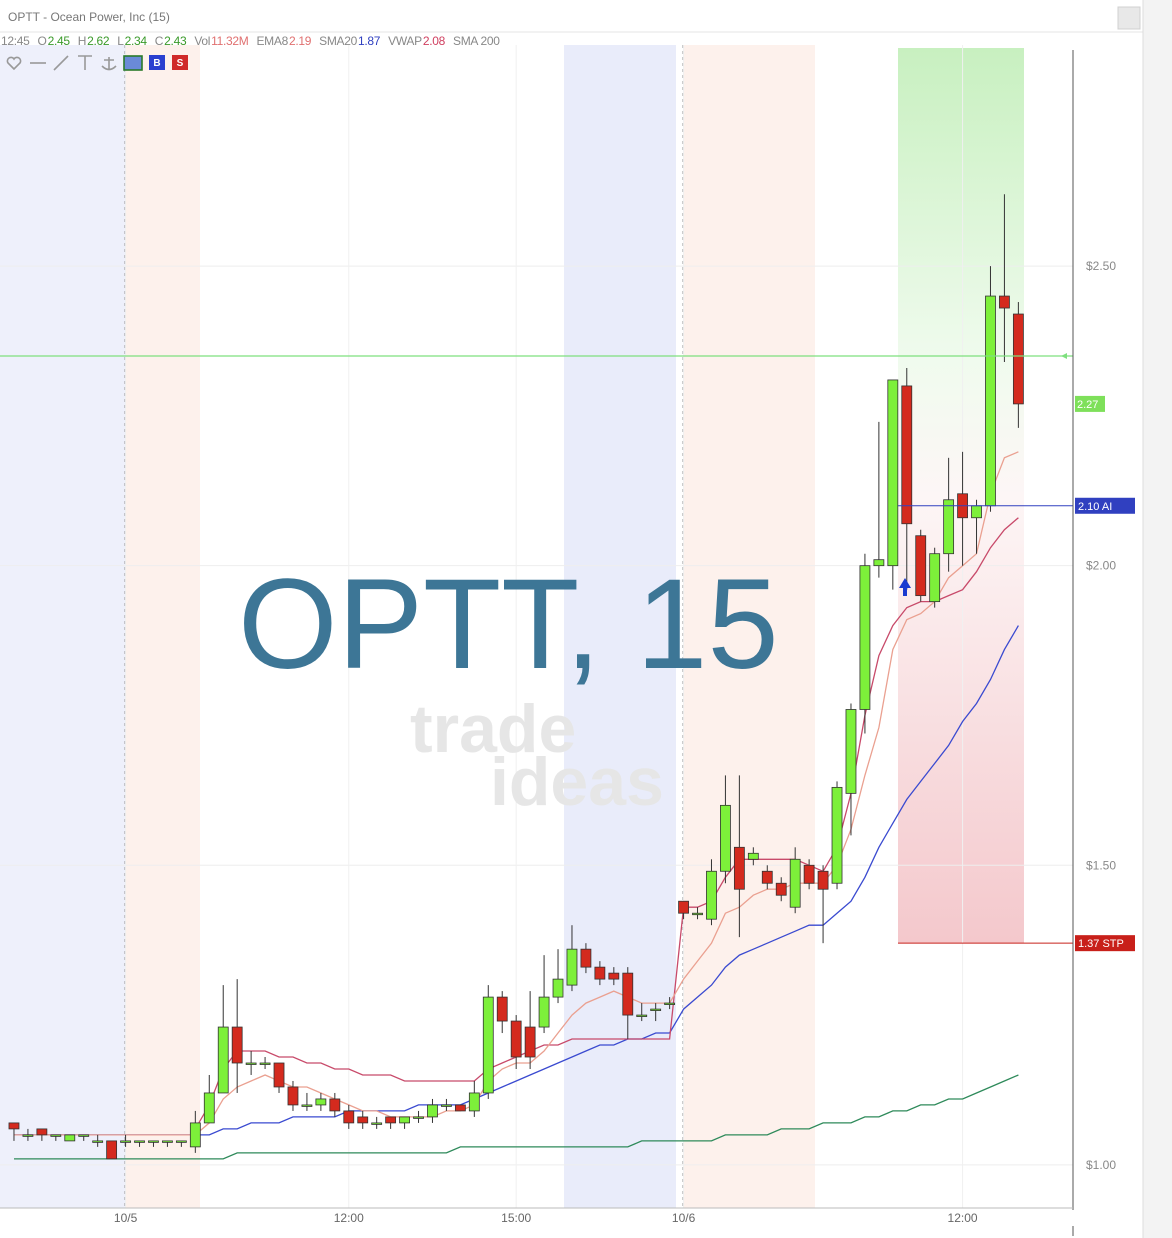 The height and width of the screenshot is (1238, 1172). What do you see at coordinates (516, 1218) in the screenshot?
I see `x-tick-label: 15:00` at bounding box center [516, 1218].